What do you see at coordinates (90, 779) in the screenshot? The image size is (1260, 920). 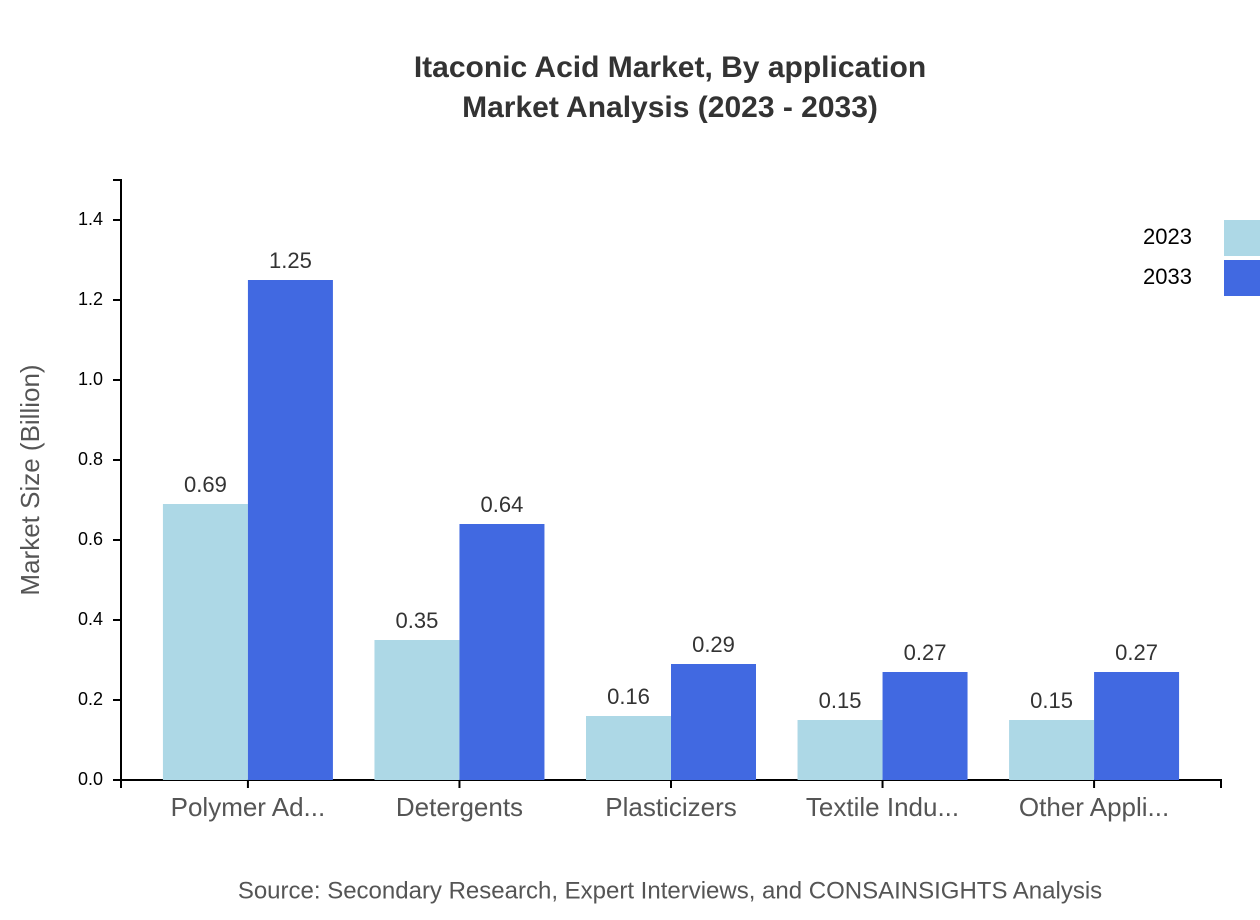 I see `y-tick-label: 0.0` at bounding box center [90, 779].